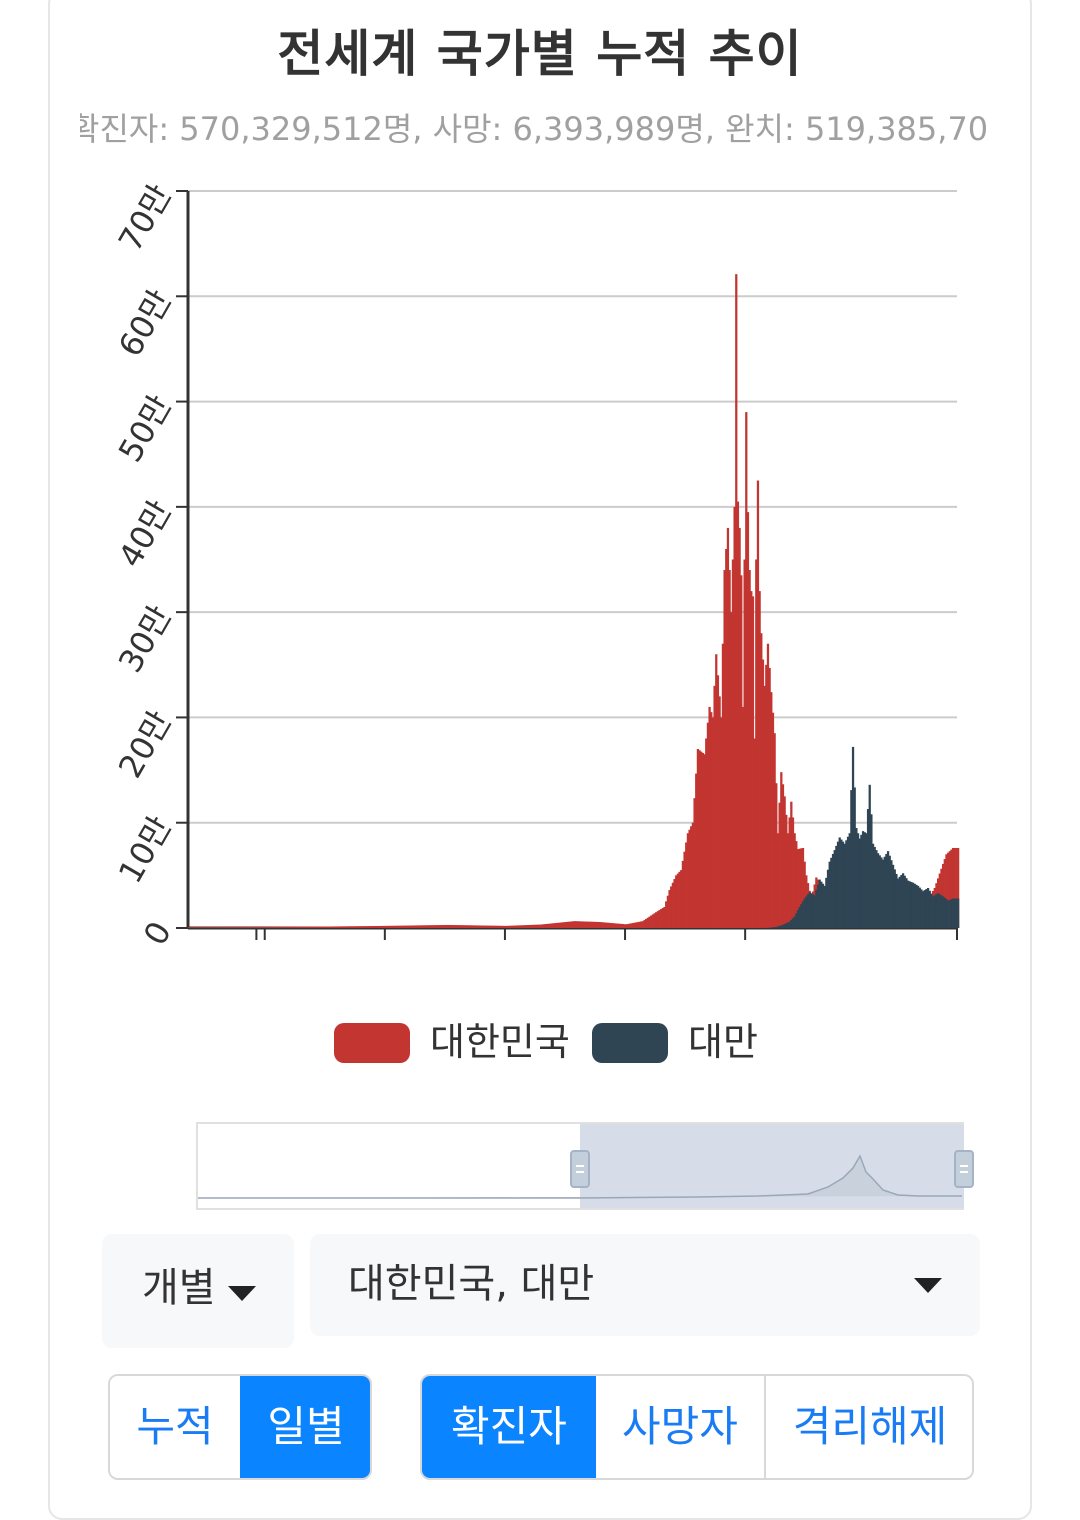 This screenshot has height=1520, width=1080. Describe the element at coordinates (509, 1427) in the screenshot. I see `confirmed-button: 확진자` at that location.